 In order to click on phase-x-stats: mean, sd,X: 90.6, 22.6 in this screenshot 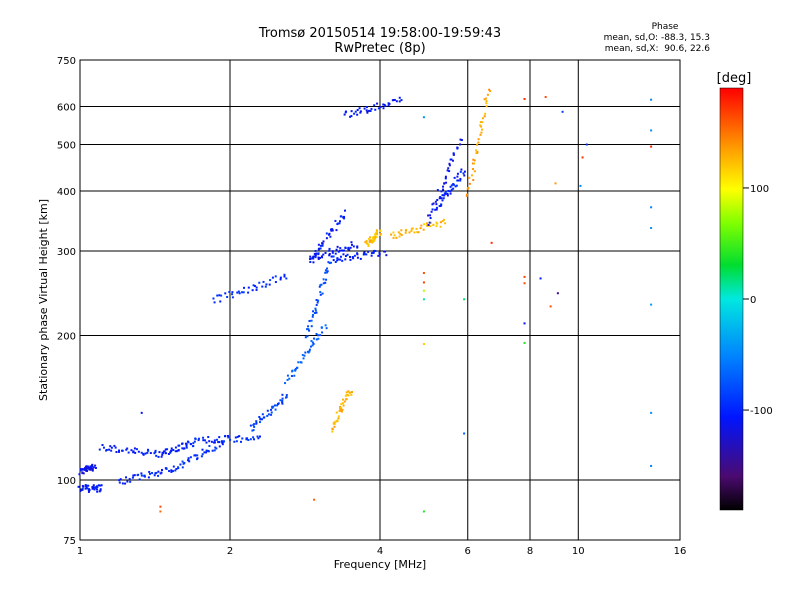, I will do `click(657, 49)`.